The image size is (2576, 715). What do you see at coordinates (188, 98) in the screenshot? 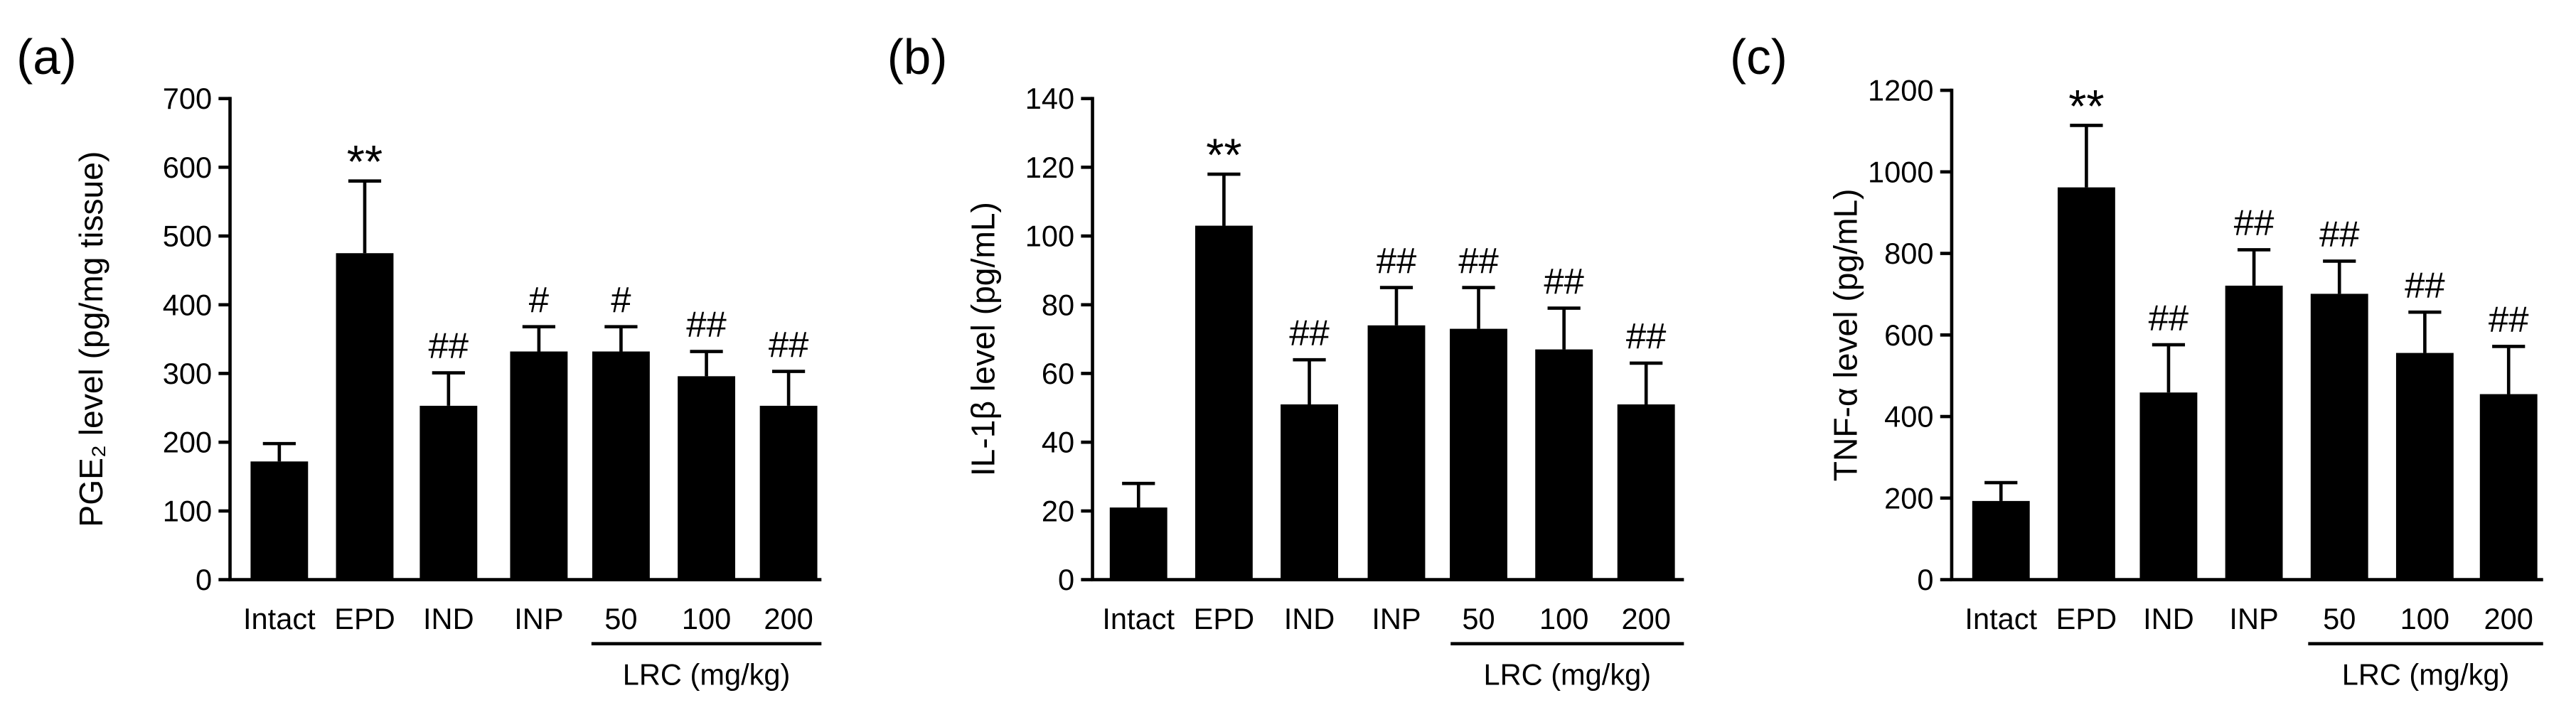
I see `y-tick-label: 700` at bounding box center [188, 98].